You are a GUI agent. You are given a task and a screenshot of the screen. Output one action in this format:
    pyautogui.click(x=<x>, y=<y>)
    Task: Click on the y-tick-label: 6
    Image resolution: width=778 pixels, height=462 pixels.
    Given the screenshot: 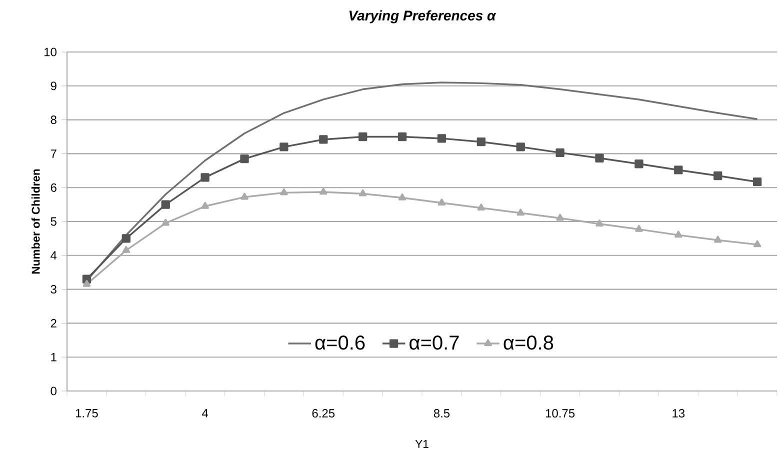 What is the action you would take?
    pyautogui.click(x=53, y=187)
    